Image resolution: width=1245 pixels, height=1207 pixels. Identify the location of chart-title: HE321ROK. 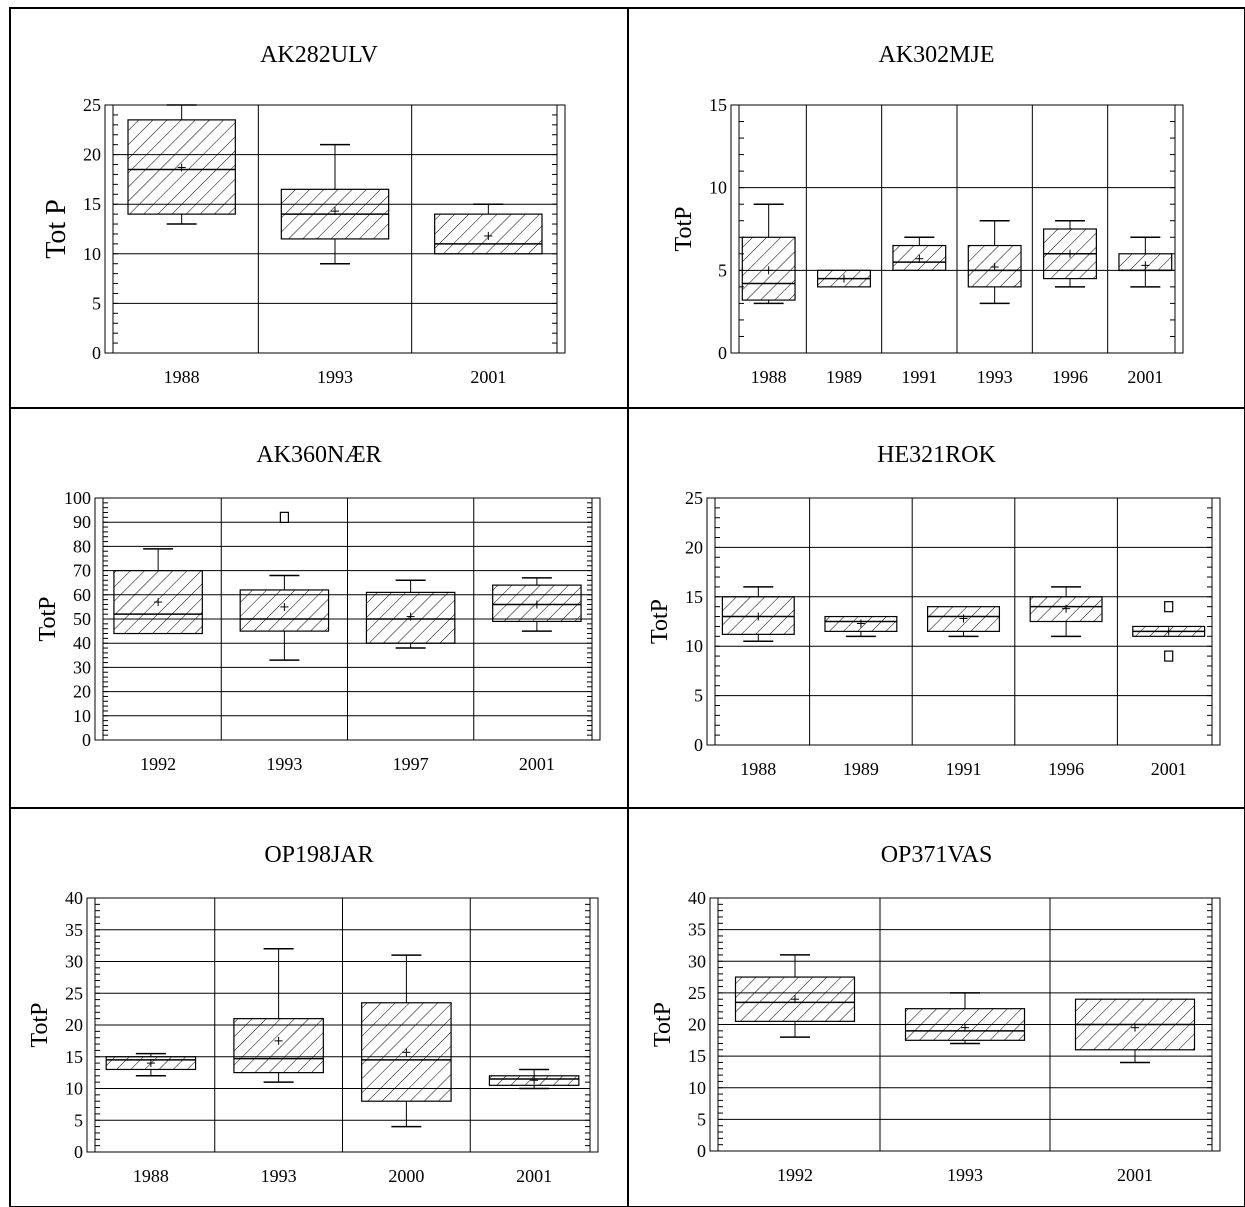
(936, 455).